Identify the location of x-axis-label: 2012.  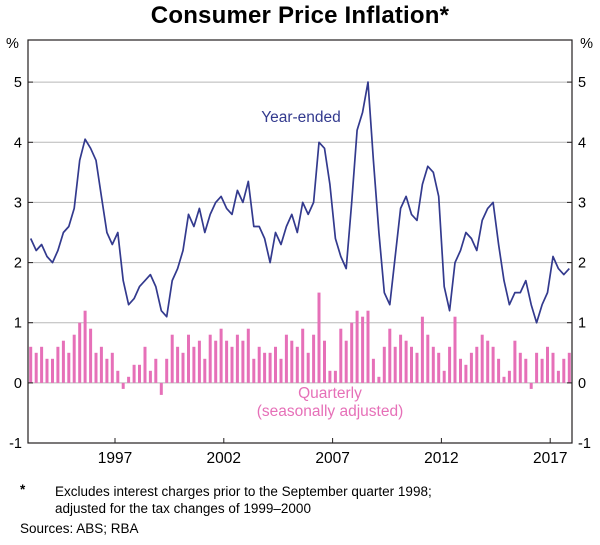
(441, 458).